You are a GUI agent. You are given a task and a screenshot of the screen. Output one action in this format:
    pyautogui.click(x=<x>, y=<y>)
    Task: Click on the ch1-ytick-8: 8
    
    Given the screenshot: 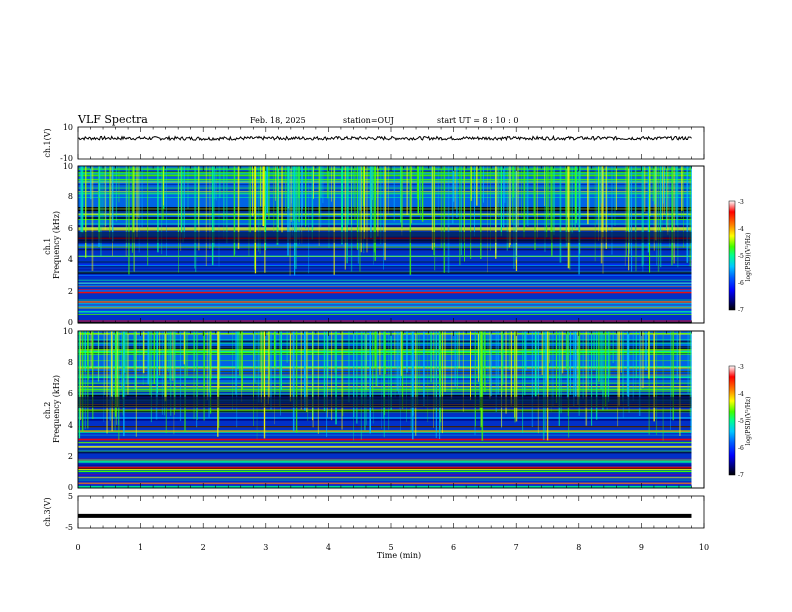 What is the action you would take?
    pyautogui.click(x=70, y=196)
    